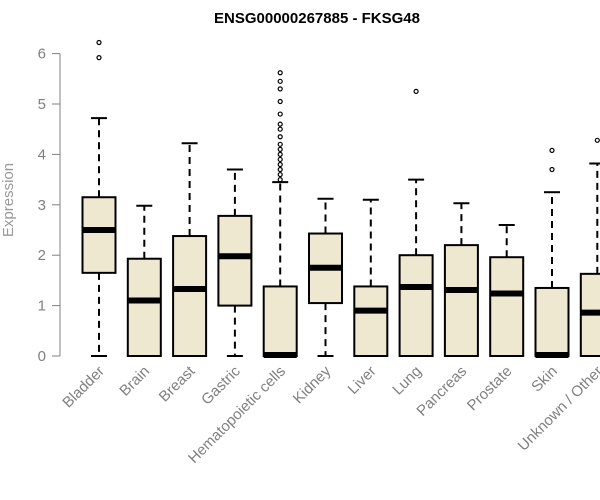 The height and width of the screenshot is (500, 600). Describe the element at coordinates (441, 391) in the screenshot. I see `x-tick-label: Pancreas` at that location.